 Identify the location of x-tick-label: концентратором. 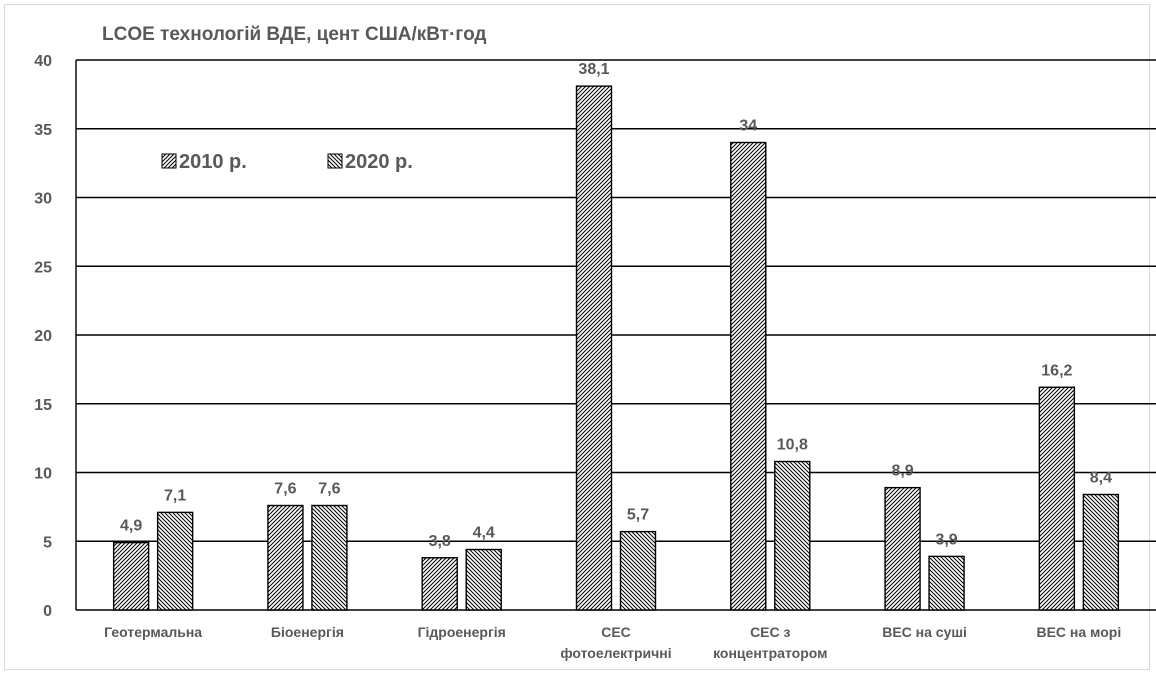
(770, 653).